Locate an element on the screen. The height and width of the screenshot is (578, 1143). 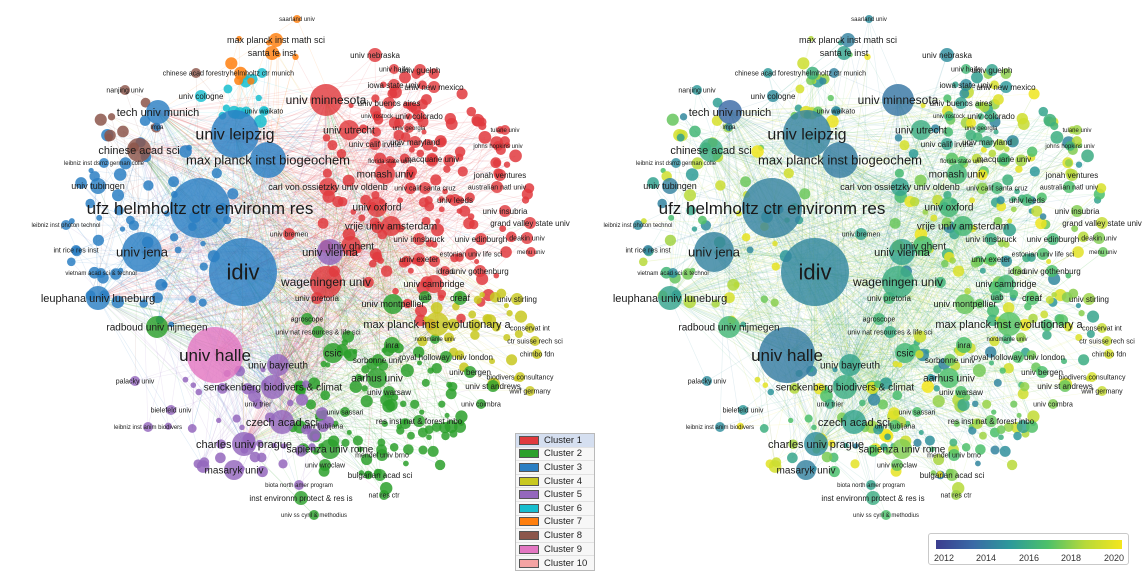
network-node-label: chinese acad sci is located at coordinates (138, 151).